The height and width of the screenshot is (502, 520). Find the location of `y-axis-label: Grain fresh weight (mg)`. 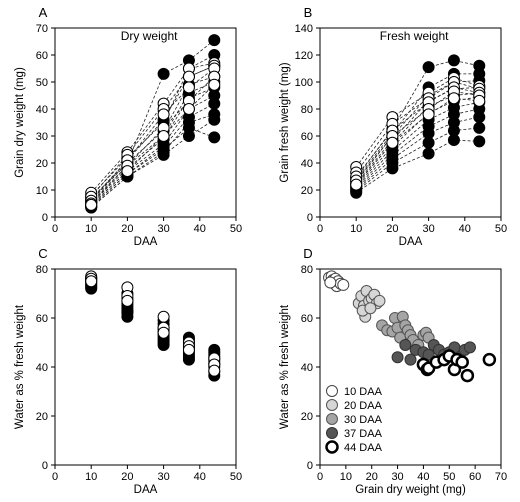

y-axis-label: Grain fresh weight (mg) is located at coordinates (285, 122).